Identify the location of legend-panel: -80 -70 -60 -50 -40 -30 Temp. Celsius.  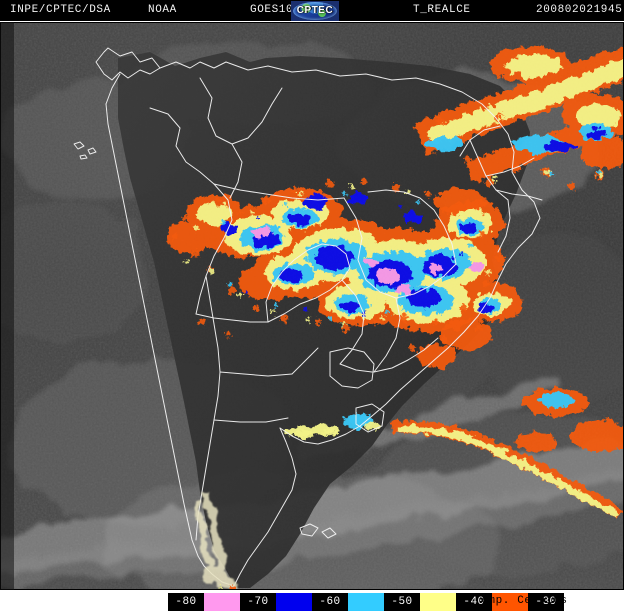
(312, 602).